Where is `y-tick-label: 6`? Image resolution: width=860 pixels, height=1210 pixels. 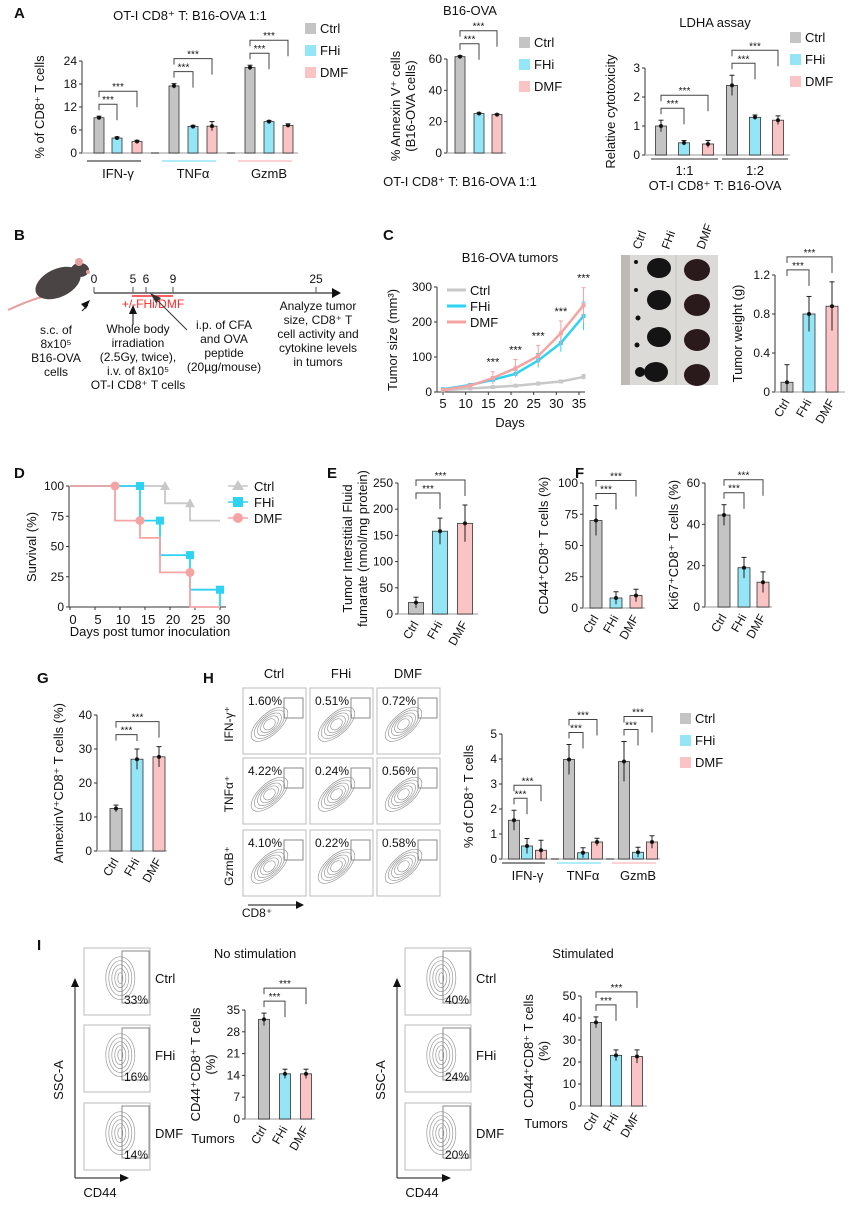 y-tick-label: 6 is located at coordinates (73, 130).